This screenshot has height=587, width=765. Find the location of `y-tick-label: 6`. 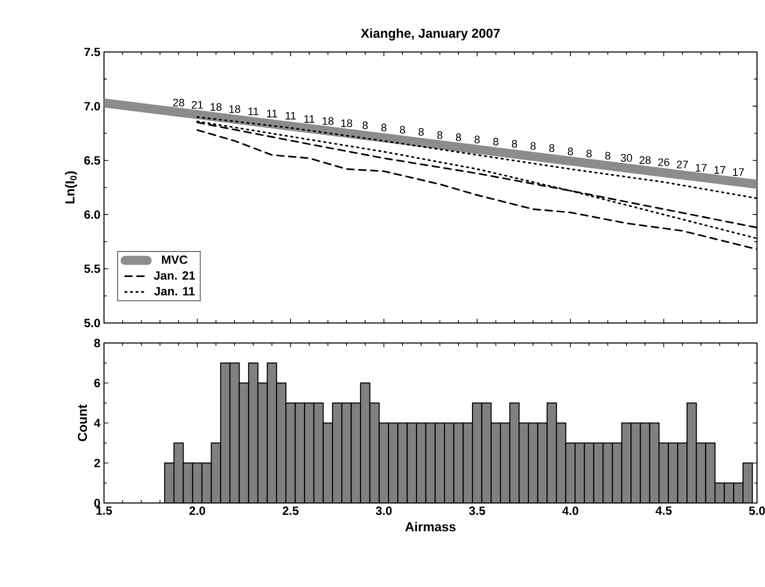

y-tick-label: 6 is located at coordinates (97, 383).